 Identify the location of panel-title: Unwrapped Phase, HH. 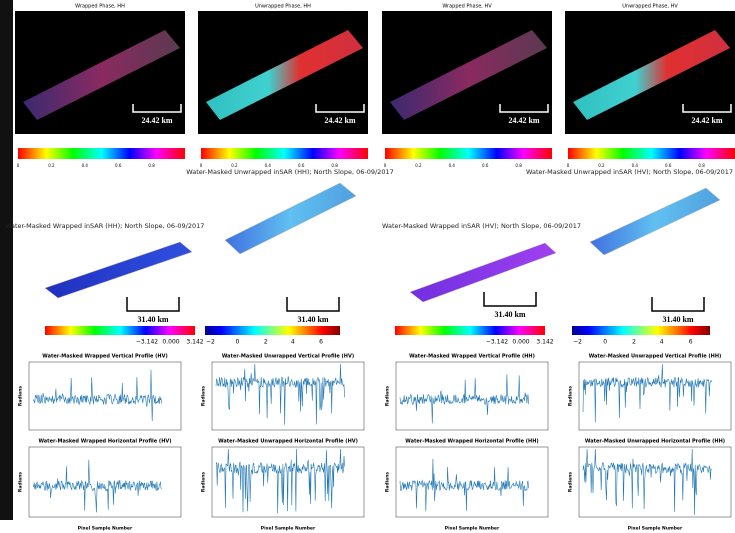
(283, 7).